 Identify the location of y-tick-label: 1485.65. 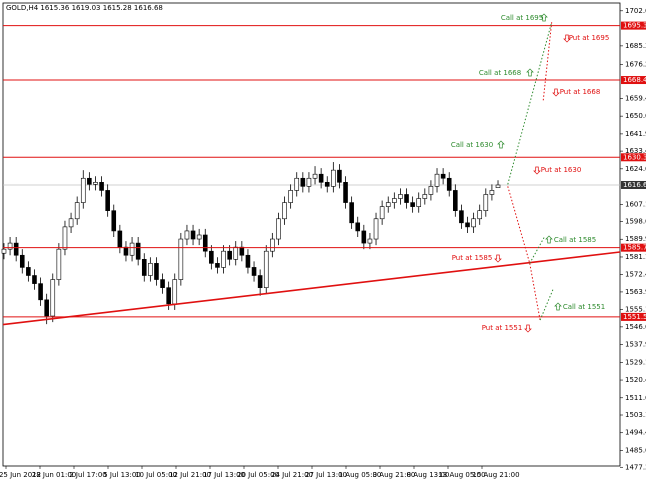
(635, 450).